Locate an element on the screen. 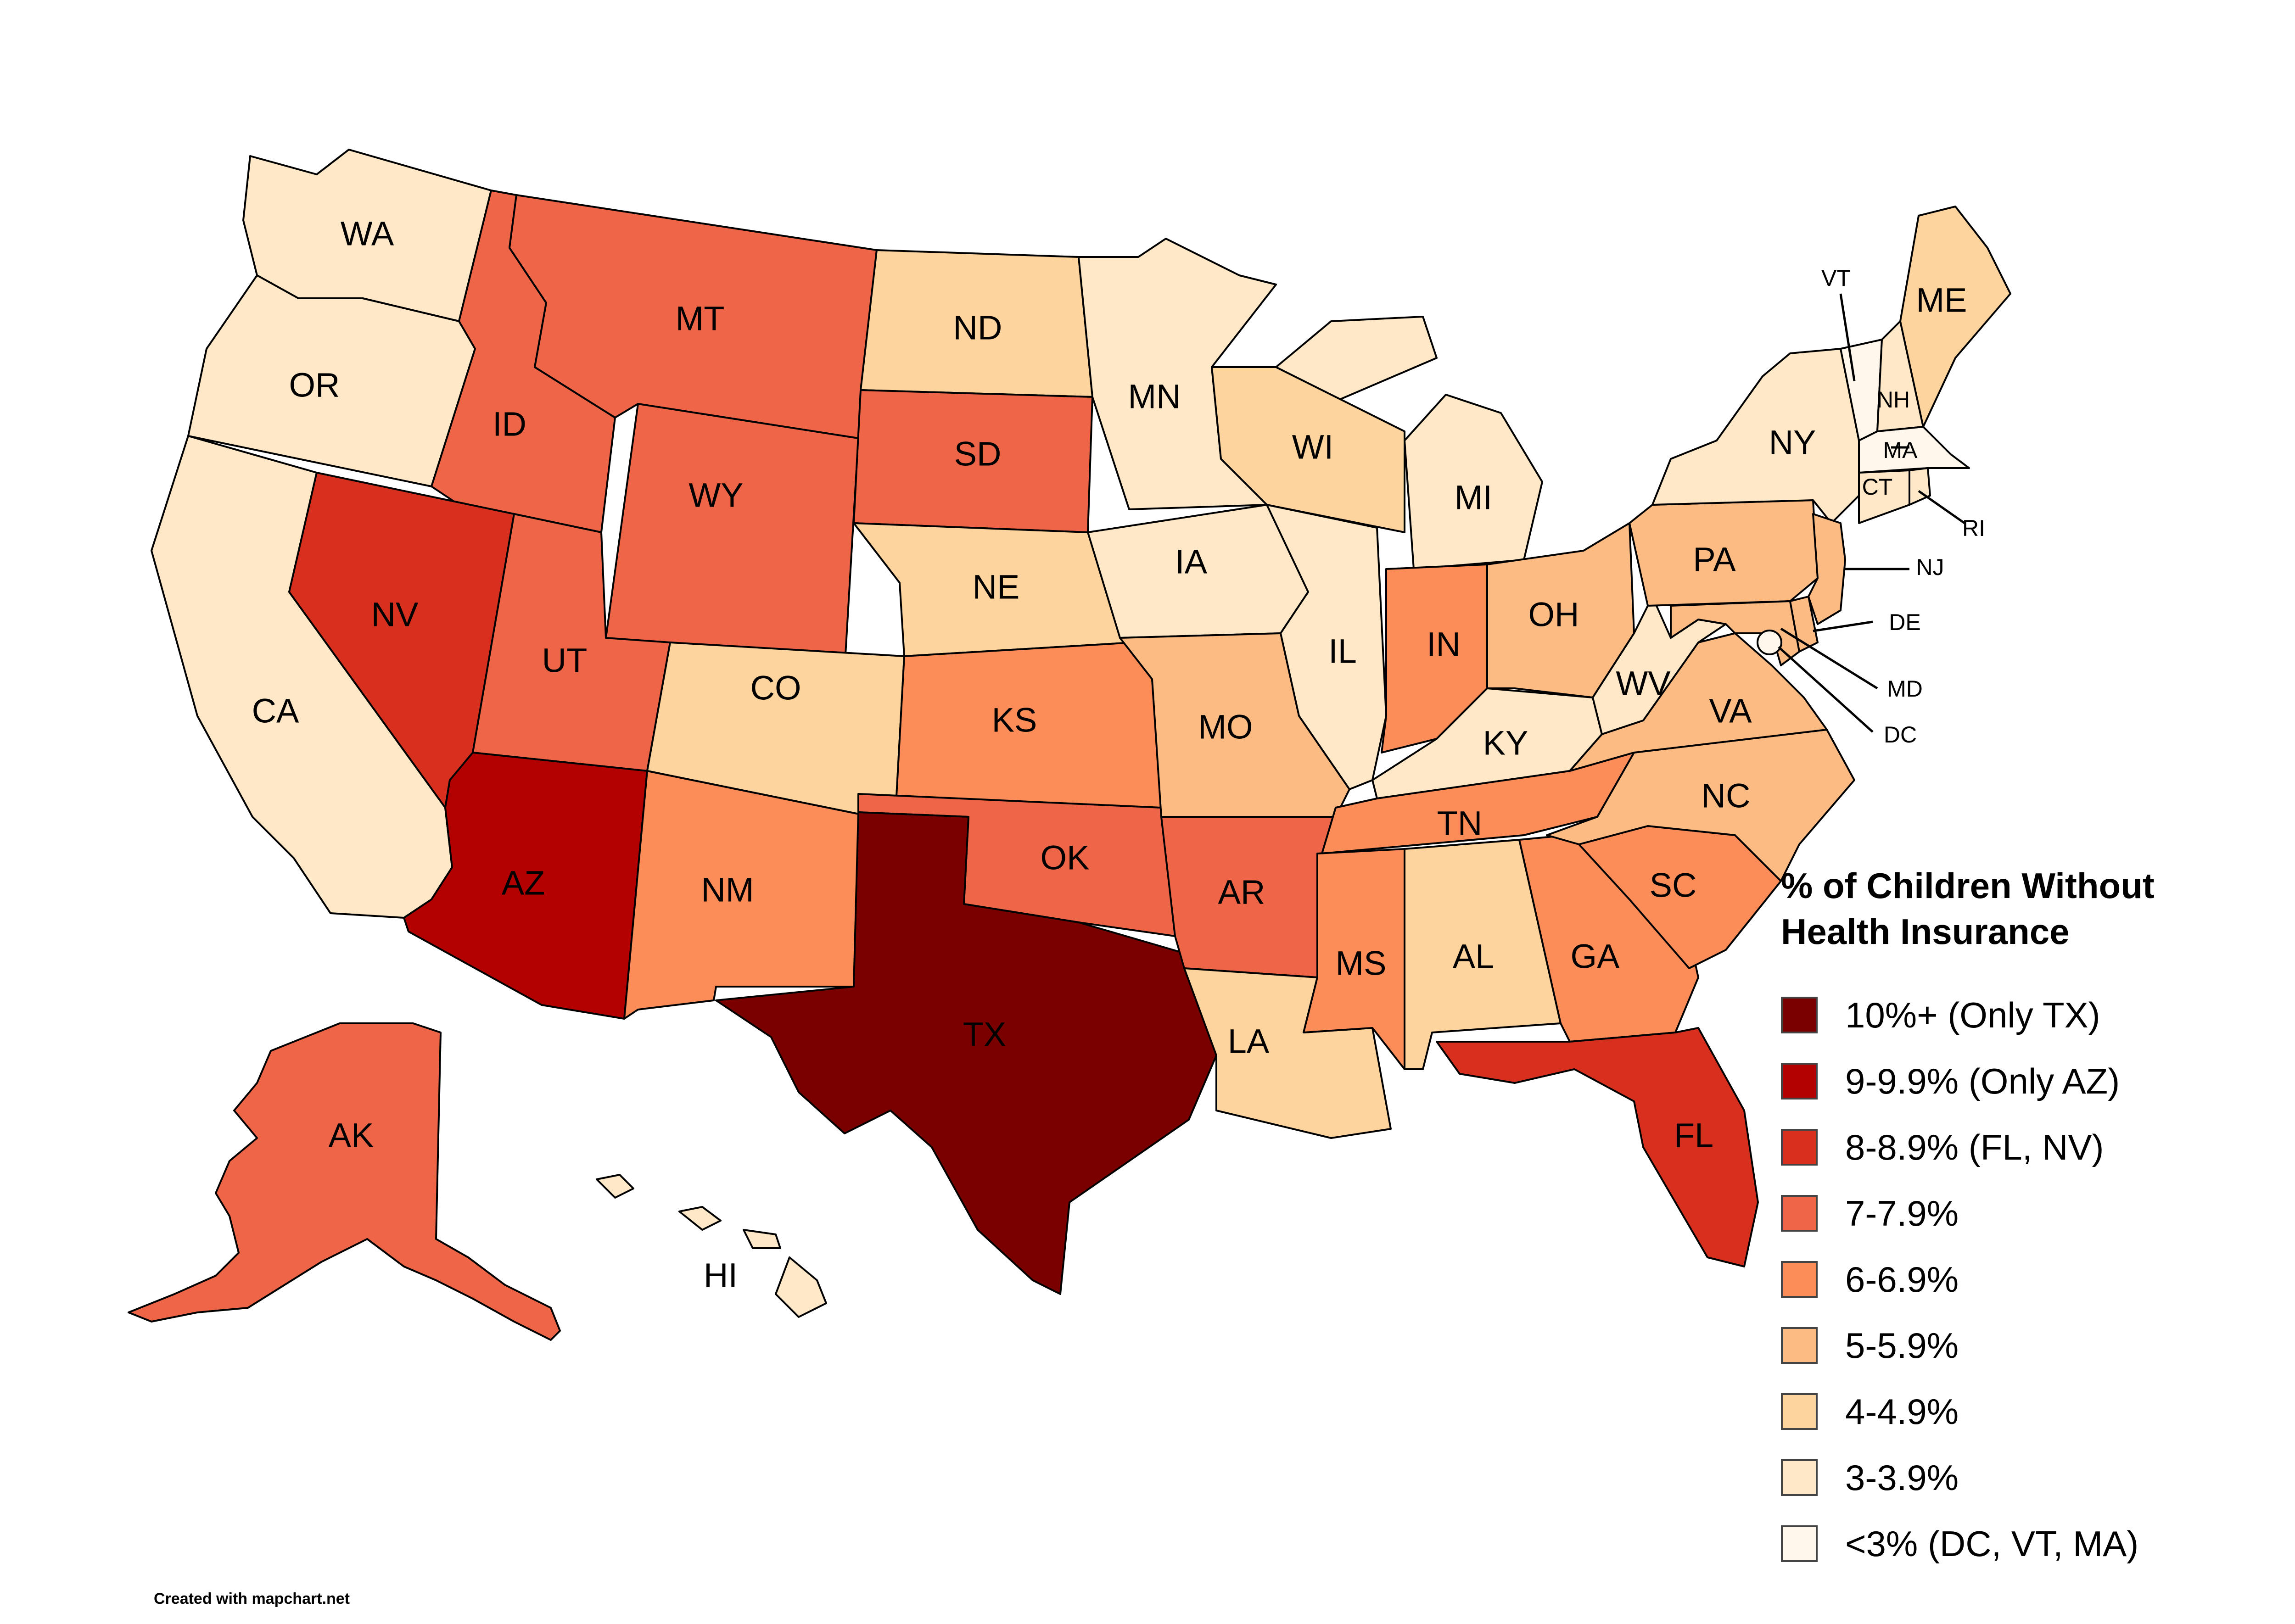  legend-item: <3% (DC, VT, MA) is located at coordinates (2033, 1544).